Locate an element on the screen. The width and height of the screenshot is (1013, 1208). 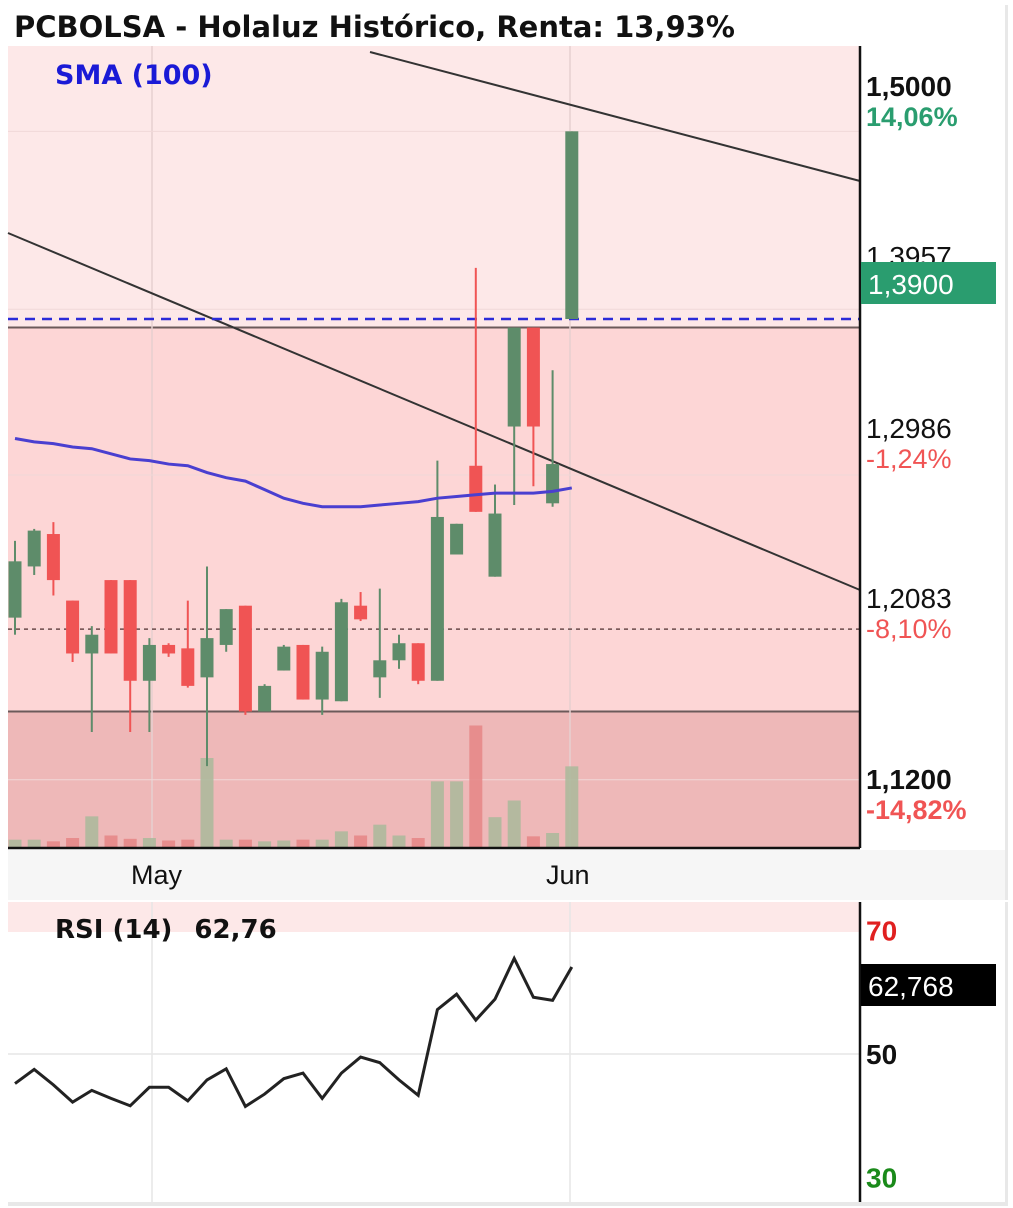
sma-legend: SMA (100) is located at coordinates (134, 75).